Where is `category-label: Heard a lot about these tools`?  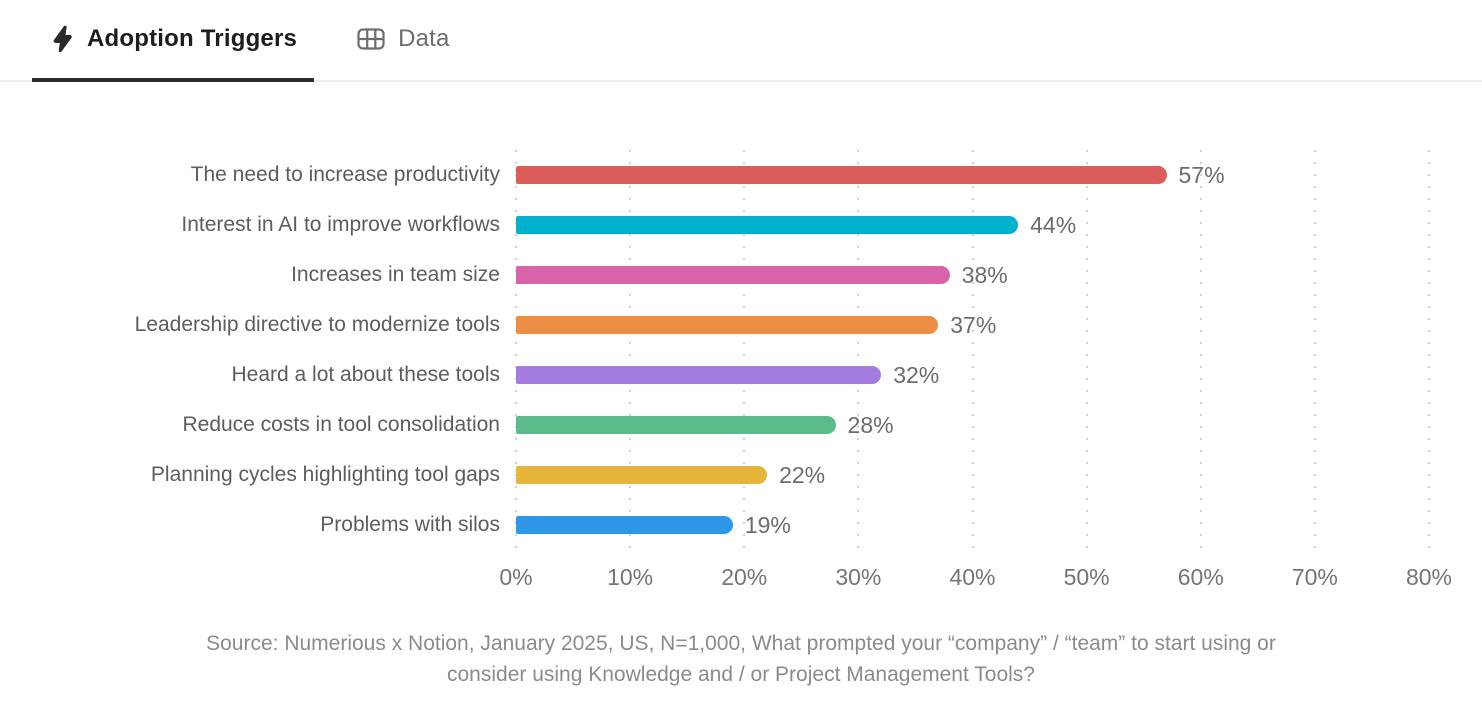 category-label: Heard a lot about these tools is located at coordinates (365, 374).